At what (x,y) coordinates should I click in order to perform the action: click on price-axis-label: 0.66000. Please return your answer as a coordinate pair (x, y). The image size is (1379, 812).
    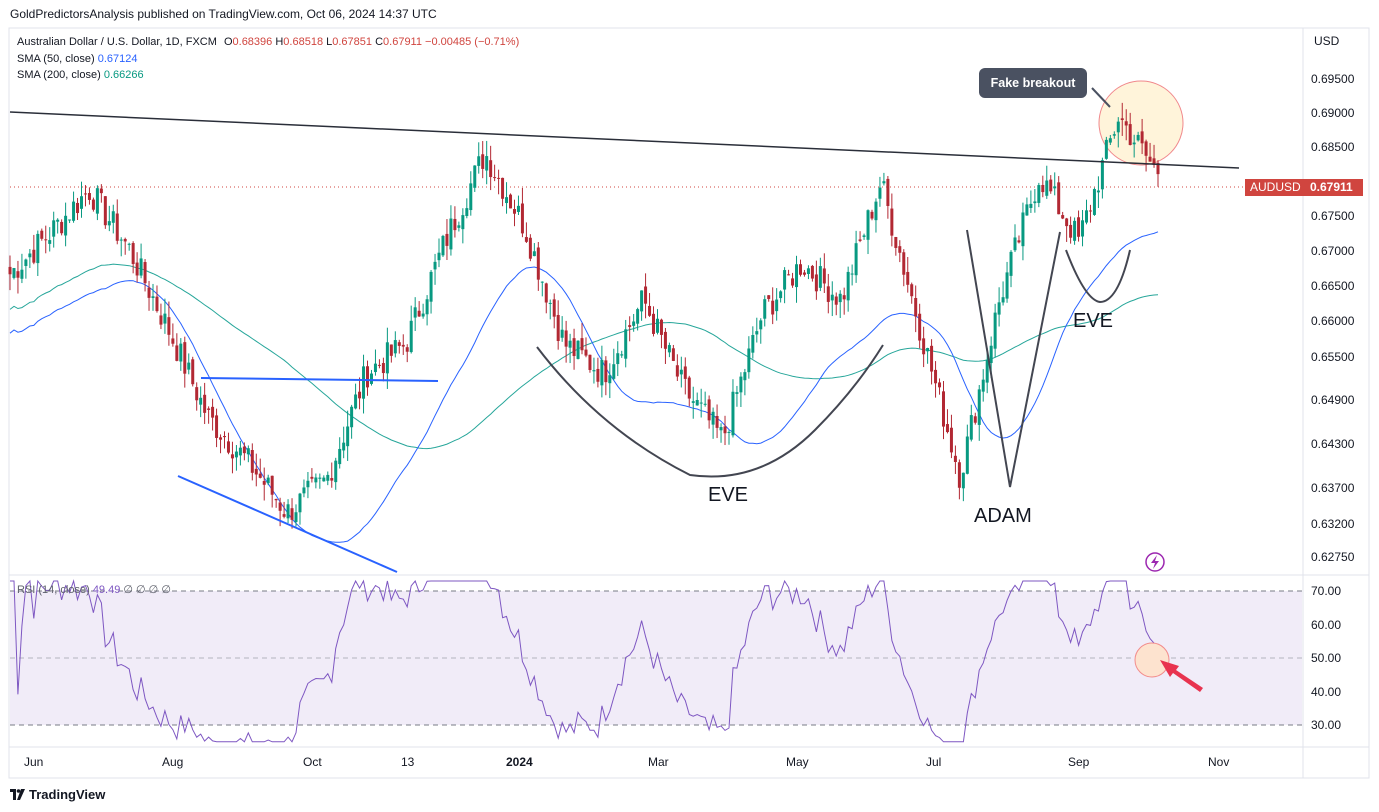
    Looking at the image, I should click on (1333, 321).